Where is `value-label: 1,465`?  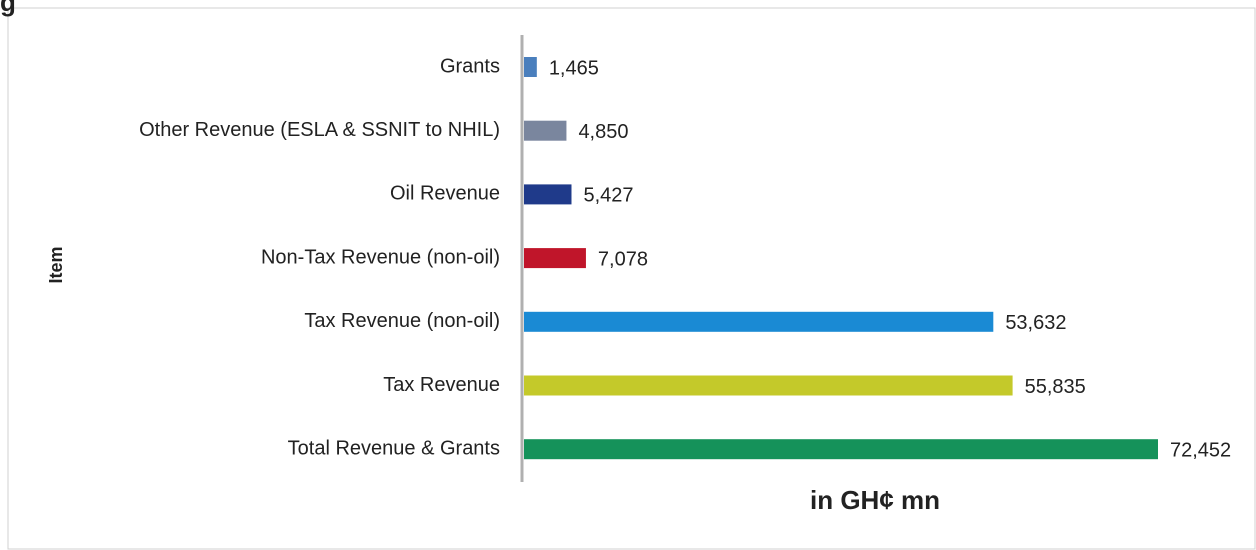
value-label: 1,465 is located at coordinates (574, 68).